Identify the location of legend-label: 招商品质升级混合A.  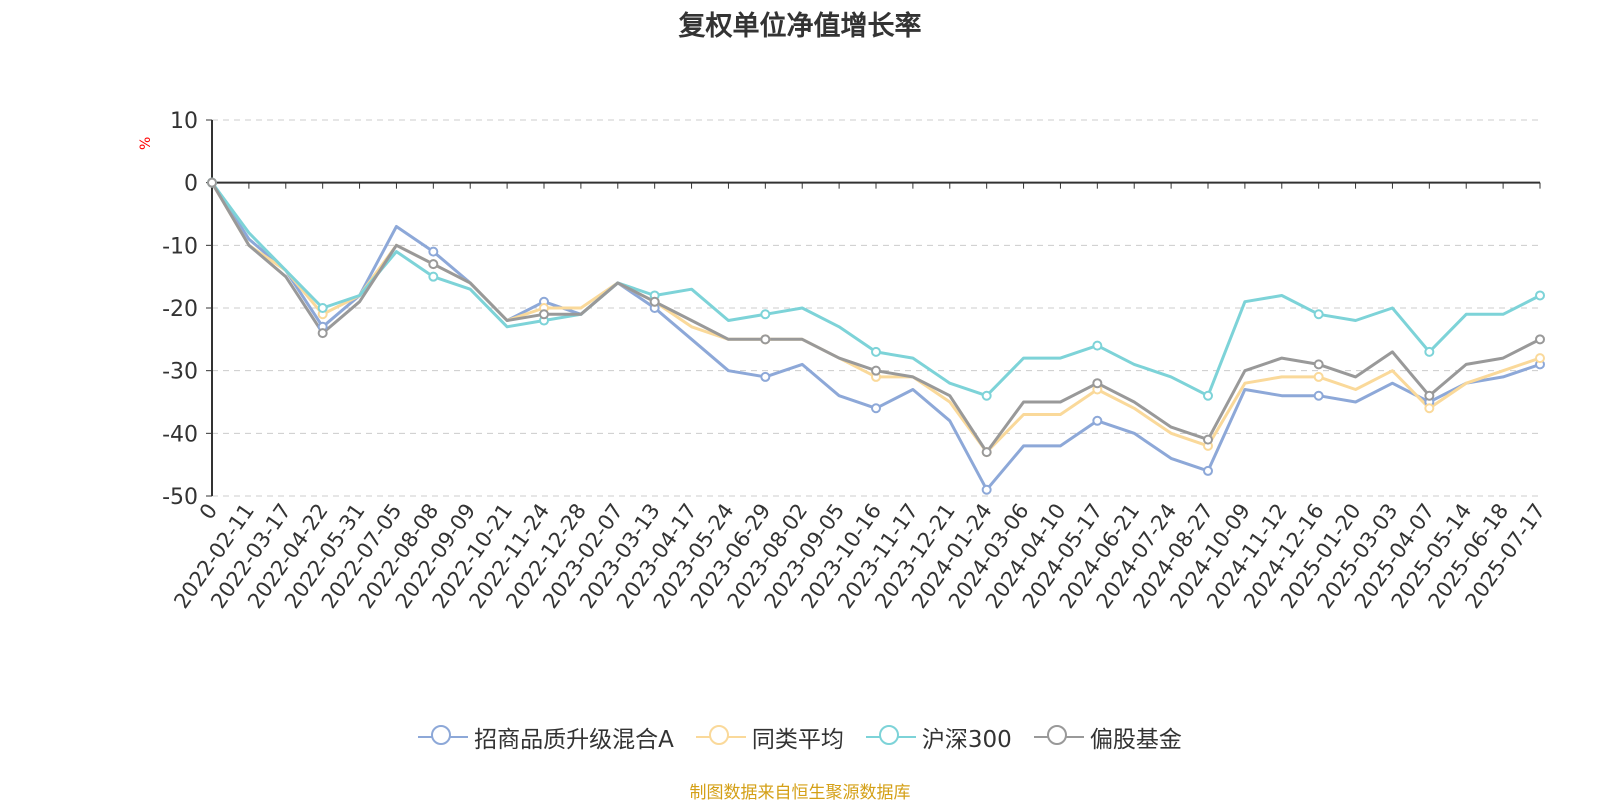
(574, 740).